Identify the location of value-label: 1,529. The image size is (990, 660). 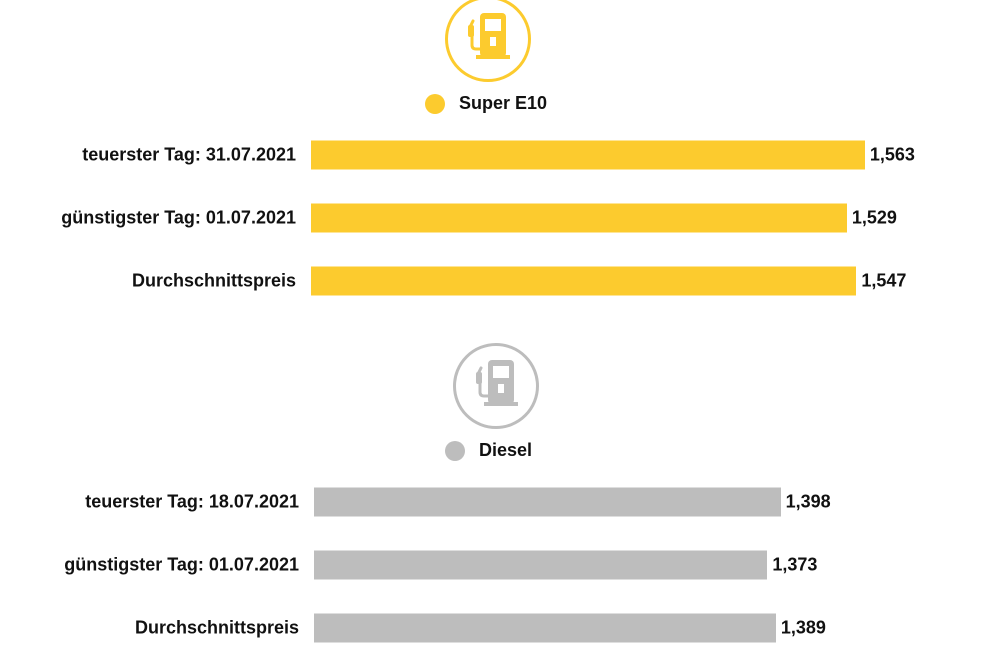
(874, 217).